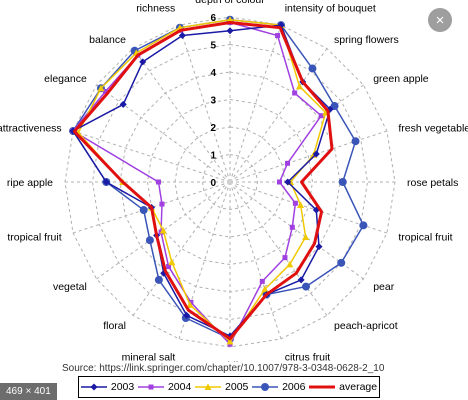 This screenshot has height=400, width=468. Describe the element at coordinates (213, 46) in the screenshot. I see `radial-tick-label: 5` at that location.